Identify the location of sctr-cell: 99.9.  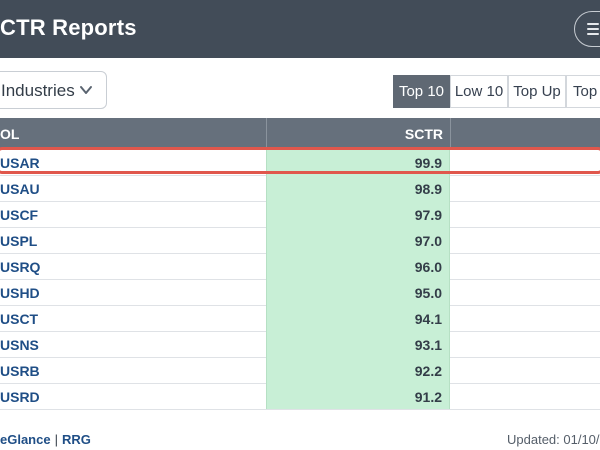
(358, 162).